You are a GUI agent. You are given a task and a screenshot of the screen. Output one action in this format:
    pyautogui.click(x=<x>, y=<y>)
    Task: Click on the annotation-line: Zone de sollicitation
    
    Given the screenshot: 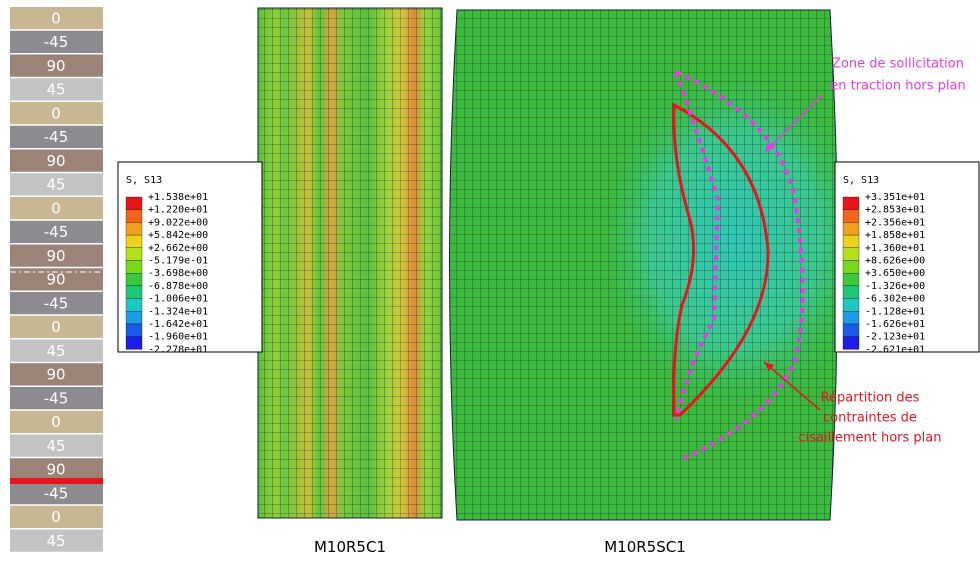 What is the action you would take?
    pyautogui.click(x=898, y=64)
    